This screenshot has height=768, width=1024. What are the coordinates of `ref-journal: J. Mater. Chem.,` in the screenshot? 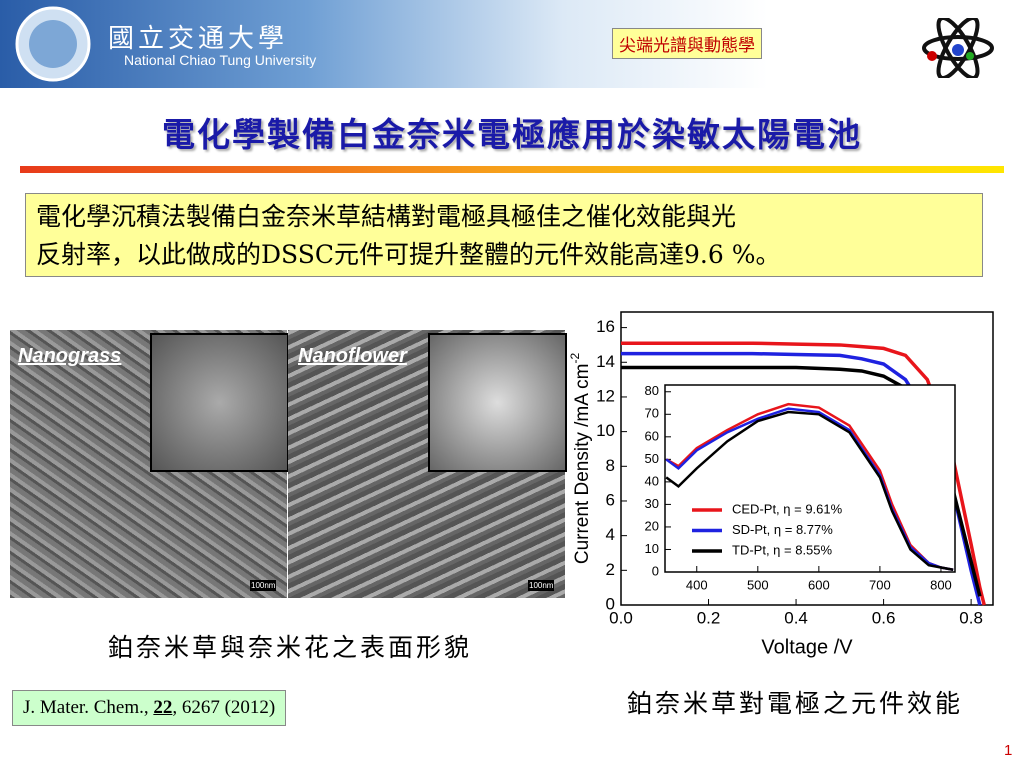 It's located at (88, 707).